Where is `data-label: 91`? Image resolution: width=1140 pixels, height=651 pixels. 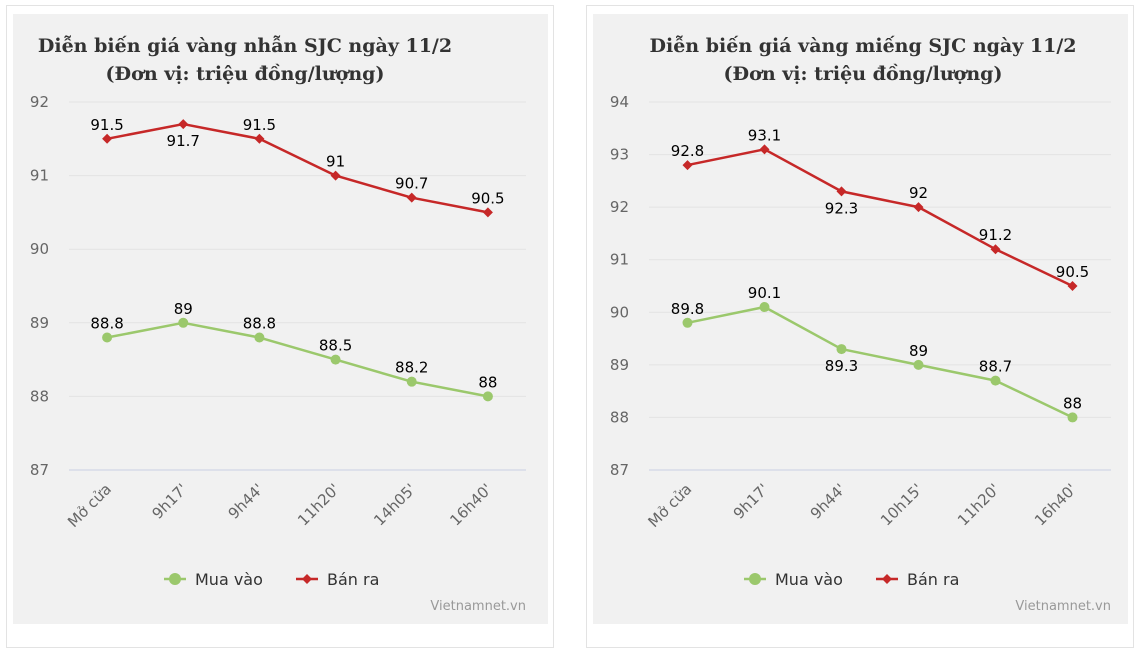
data-label: 91 is located at coordinates (335, 162).